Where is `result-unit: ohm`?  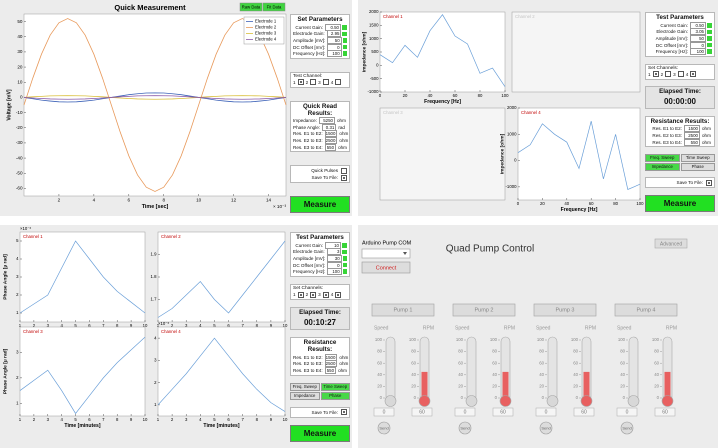
result-unit: ohm is located at coordinates (344, 134).